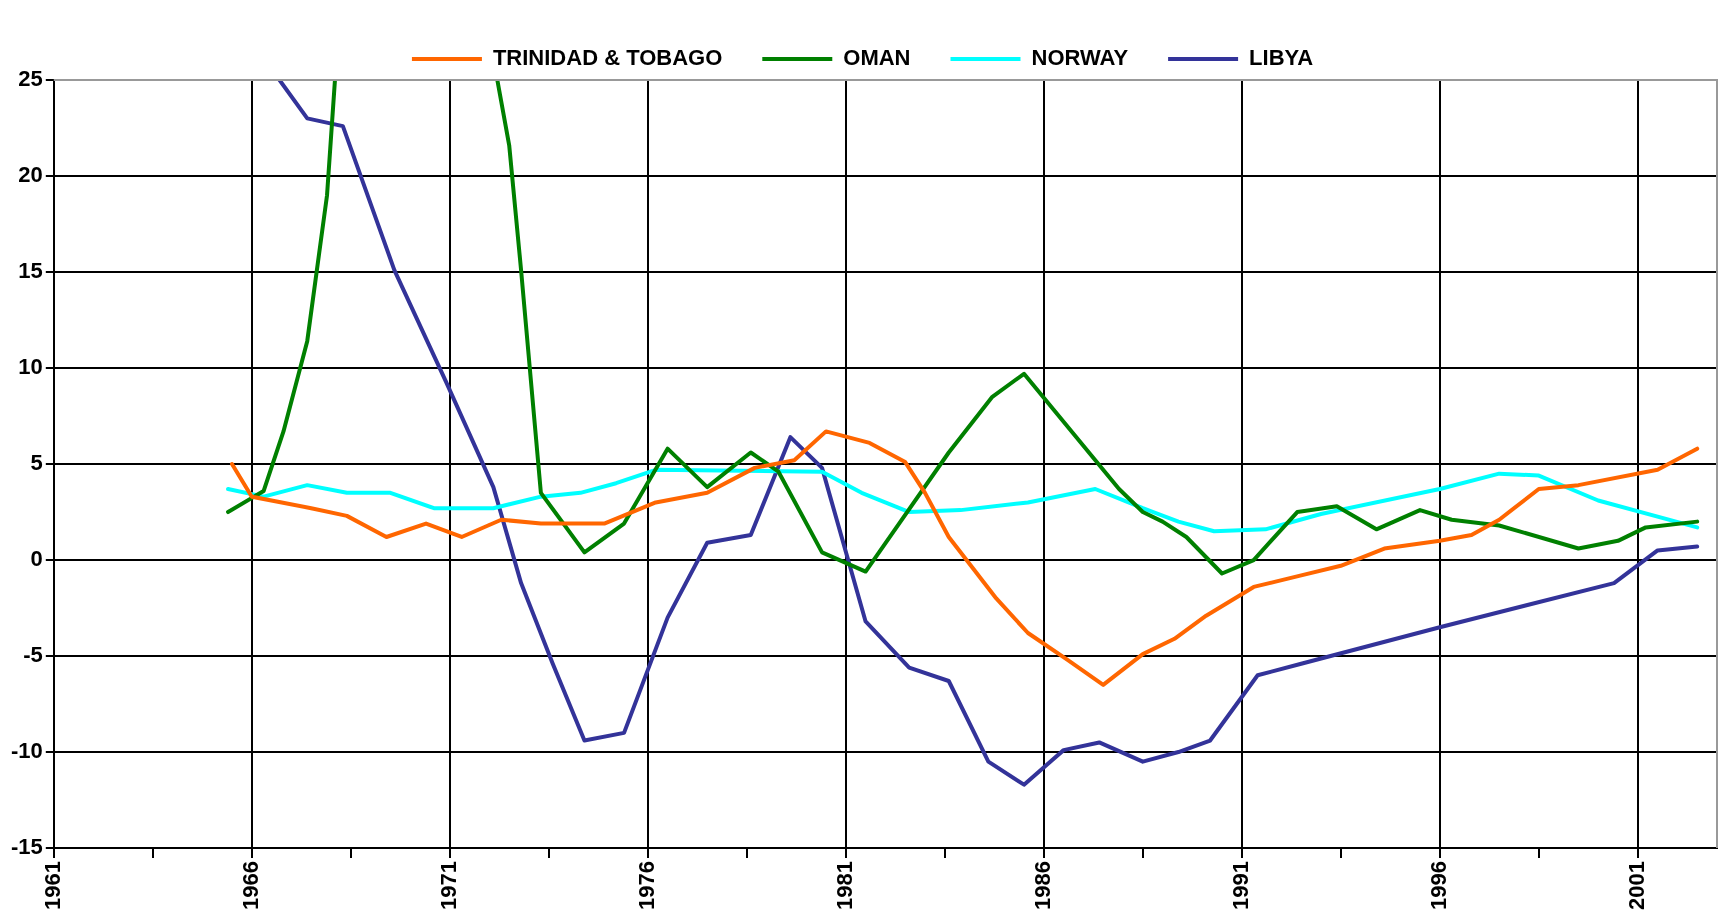  I want to click on legend-label: NORWAY, so click(1080, 58).